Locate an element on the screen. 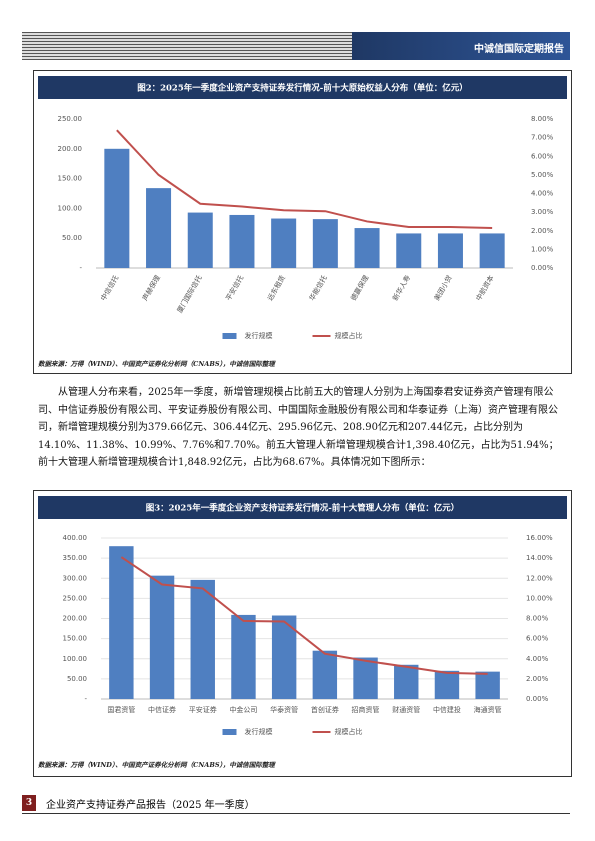 Image resolution: width=595 pixels, height=841 pixels. x-tick-label: 招商资管 is located at coordinates (366, 709).